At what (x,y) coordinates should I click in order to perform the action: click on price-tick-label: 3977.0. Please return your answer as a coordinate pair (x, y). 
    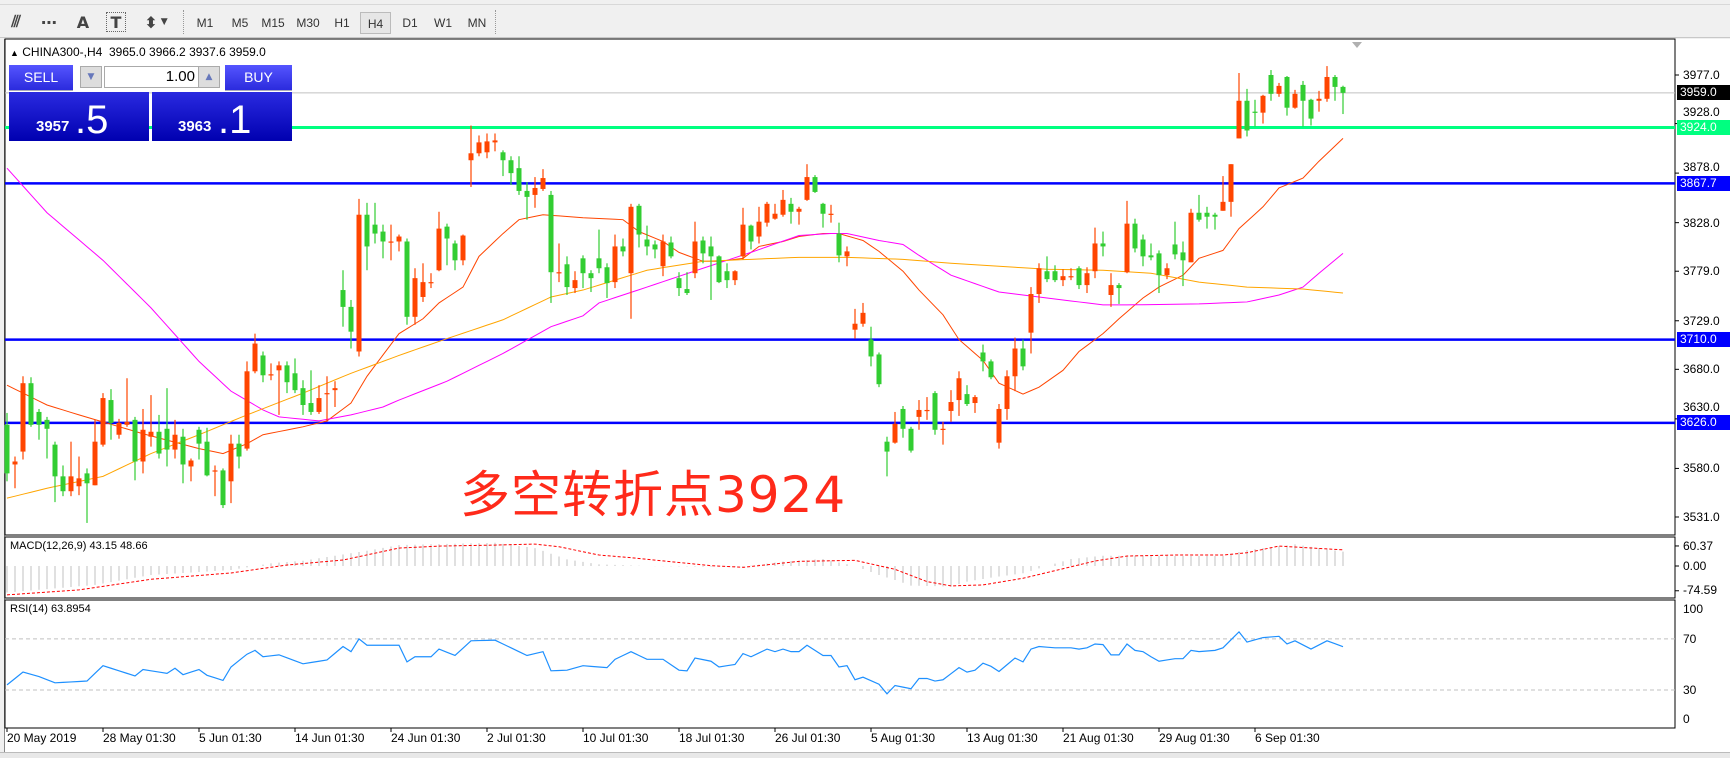
    Looking at the image, I should click on (1701, 75).